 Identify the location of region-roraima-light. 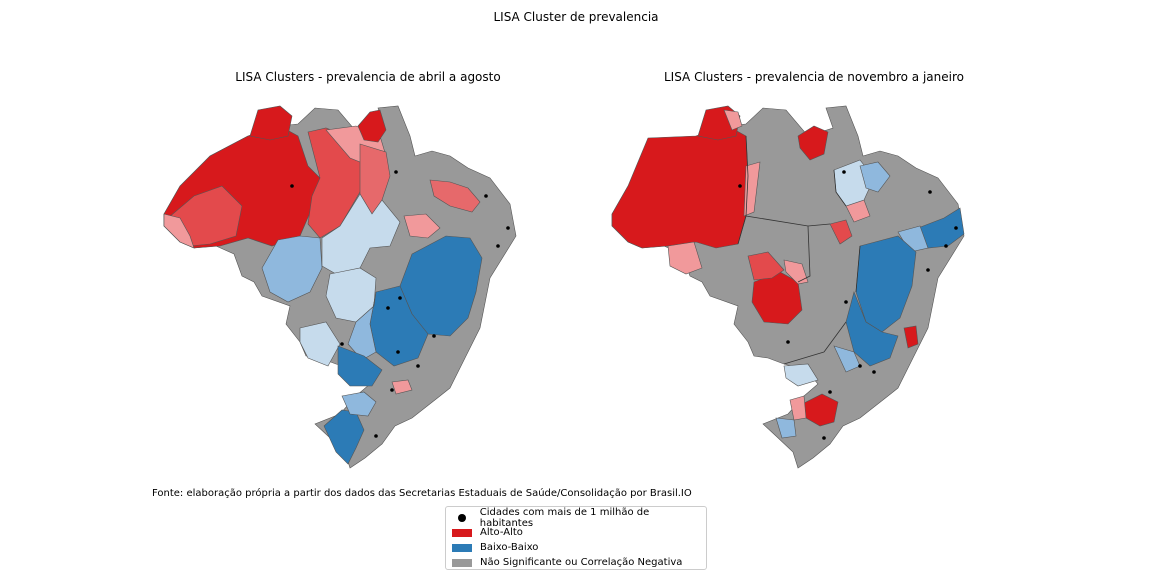
(733, 120).